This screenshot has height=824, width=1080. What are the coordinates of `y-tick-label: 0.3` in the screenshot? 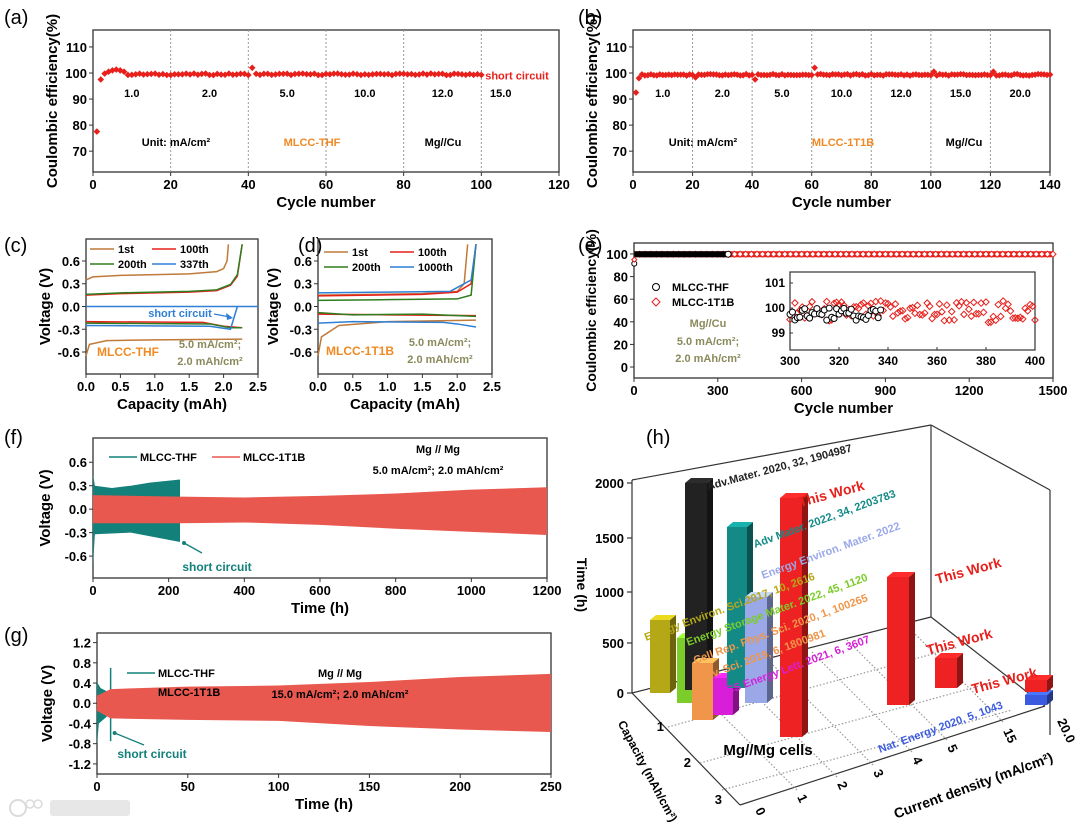 It's located at (303, 284).